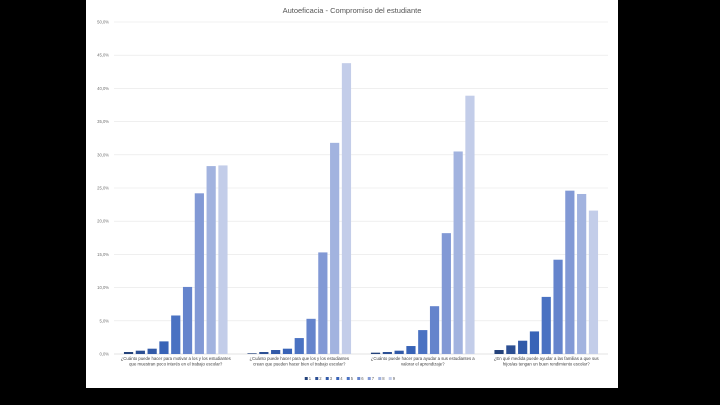 The width and height of the screenshot is (720, 405). I want to click on chart-title: Autoeficacia - Compromiso del estudiante, so click(352, 10).